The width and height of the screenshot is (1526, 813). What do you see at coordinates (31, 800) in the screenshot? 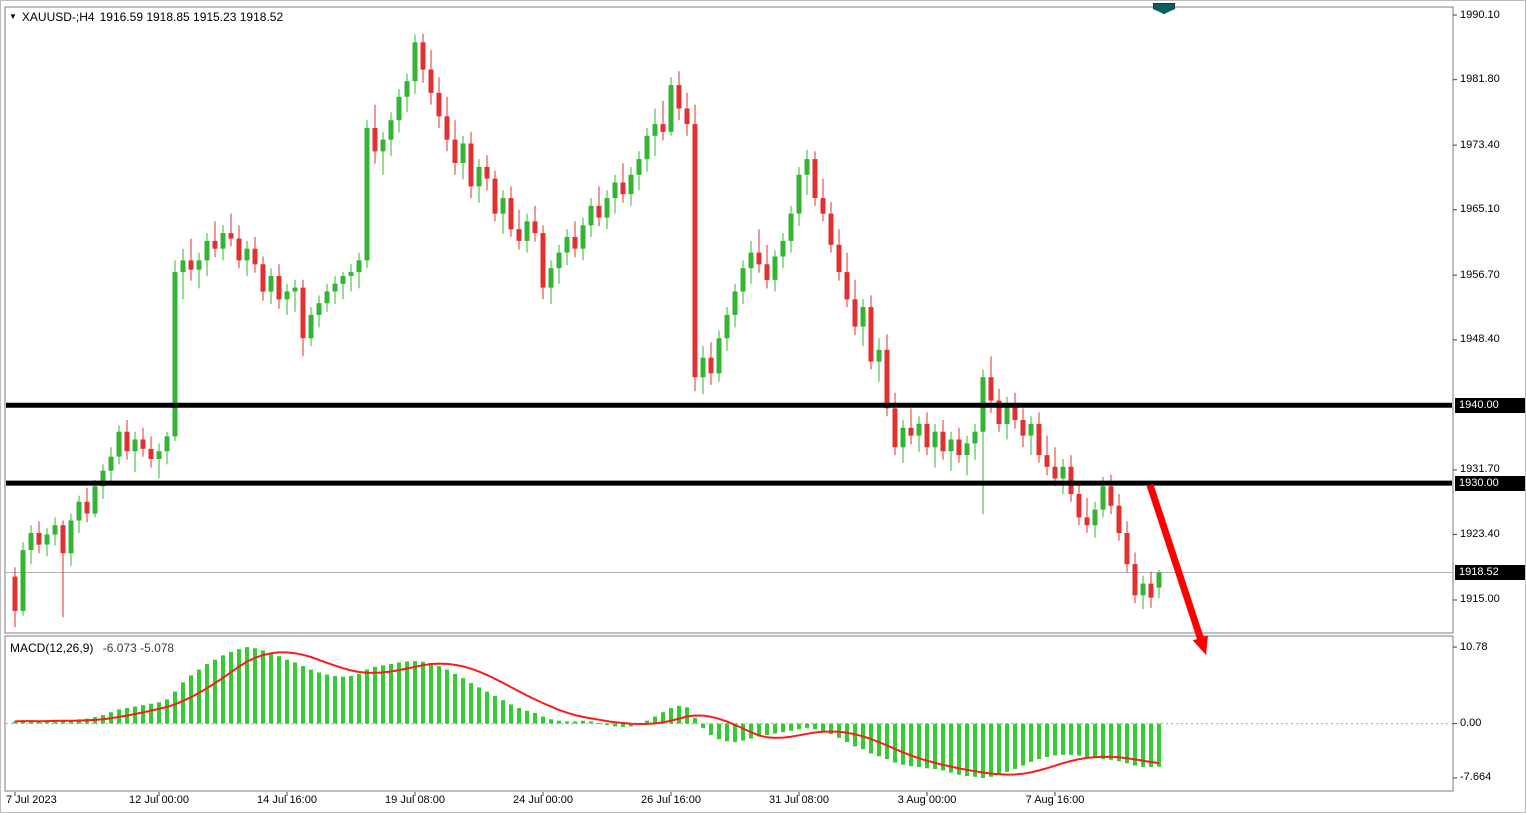
I see `time-tick-label: 7 Jul 2023` at bounding box center [31, 800].